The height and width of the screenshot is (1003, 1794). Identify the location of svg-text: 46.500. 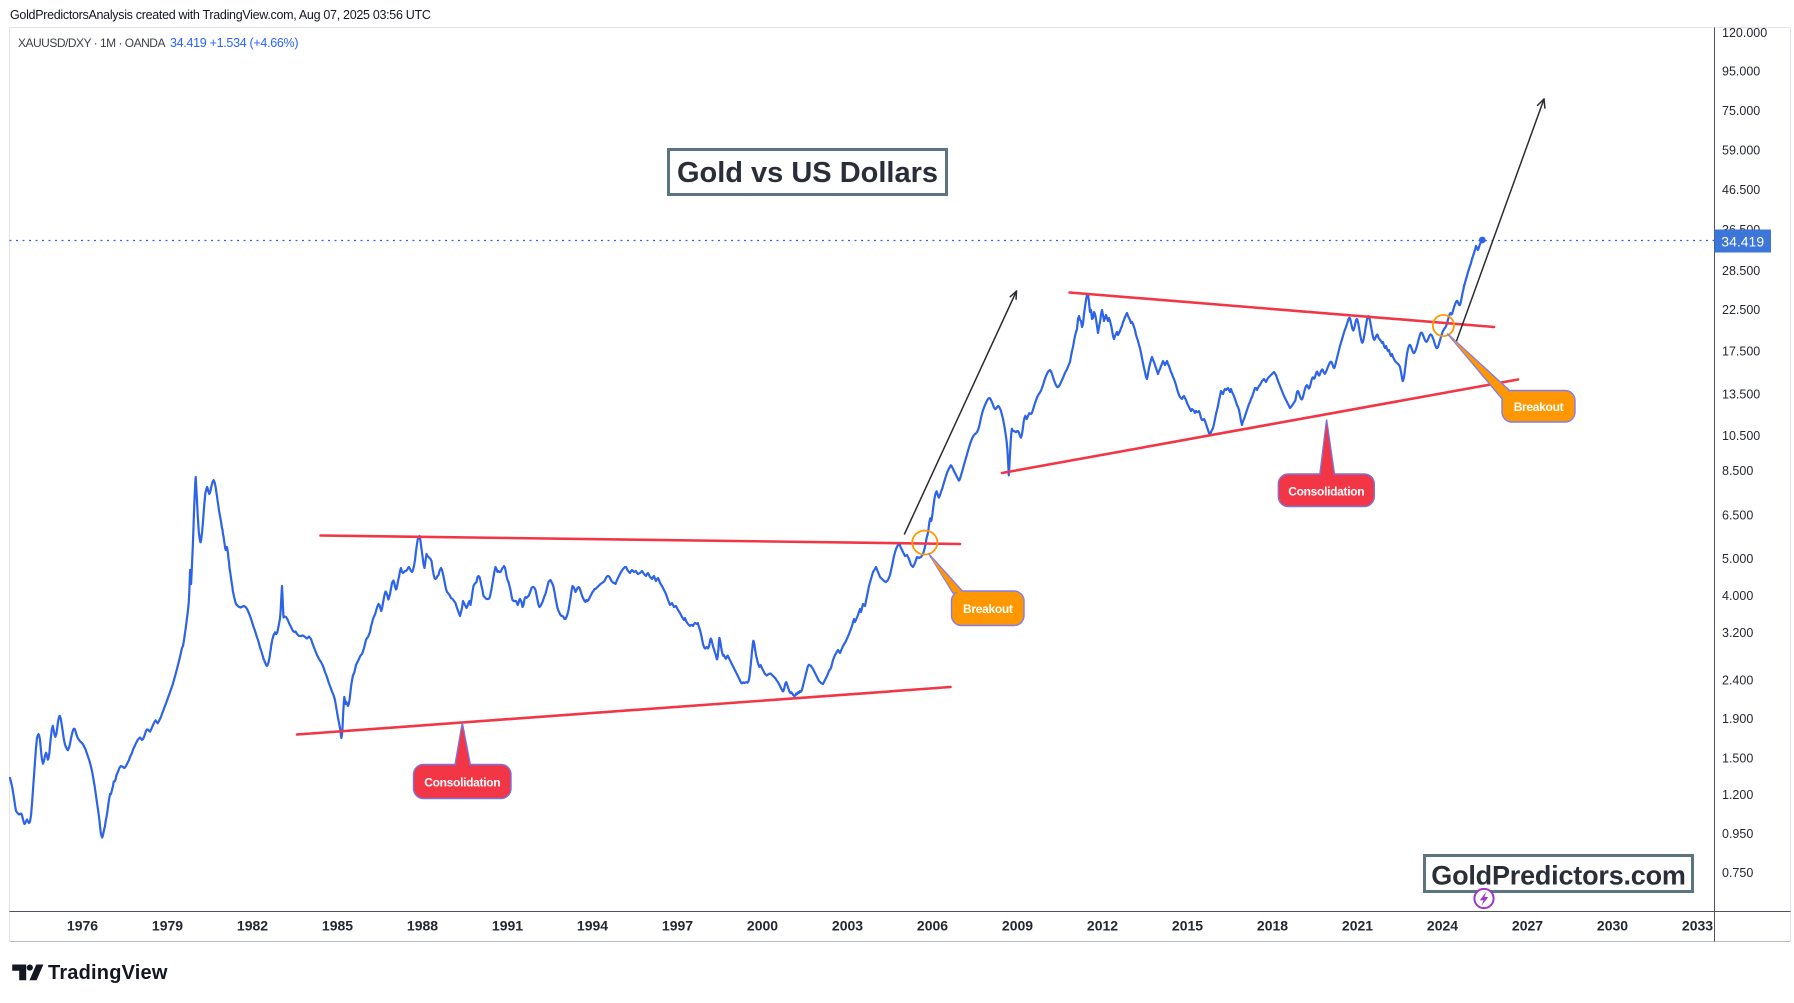
(1741, 190).